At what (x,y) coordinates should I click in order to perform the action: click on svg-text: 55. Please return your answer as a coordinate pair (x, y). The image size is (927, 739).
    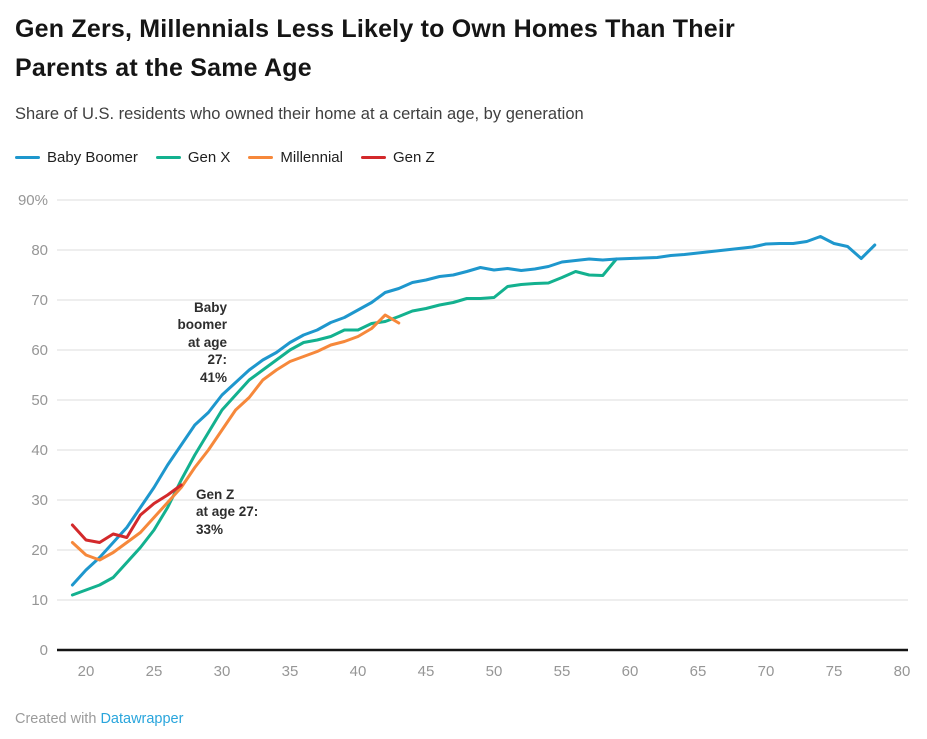
    Looking at the image, I should click on (562, 671).